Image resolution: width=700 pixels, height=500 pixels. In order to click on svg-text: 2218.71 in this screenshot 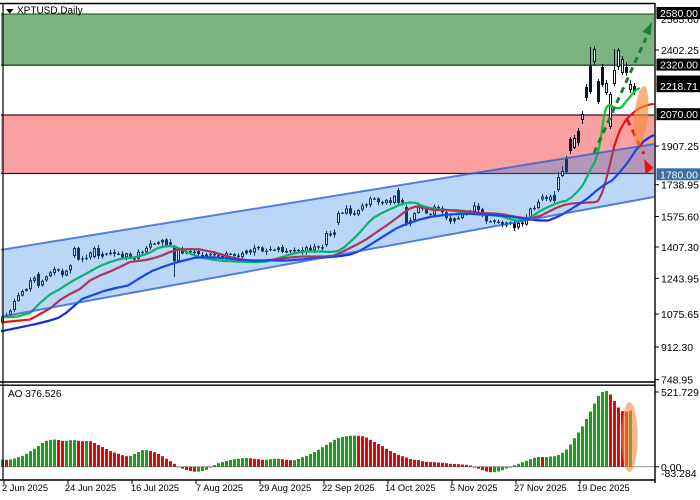, I will do `click(679, 87)`.